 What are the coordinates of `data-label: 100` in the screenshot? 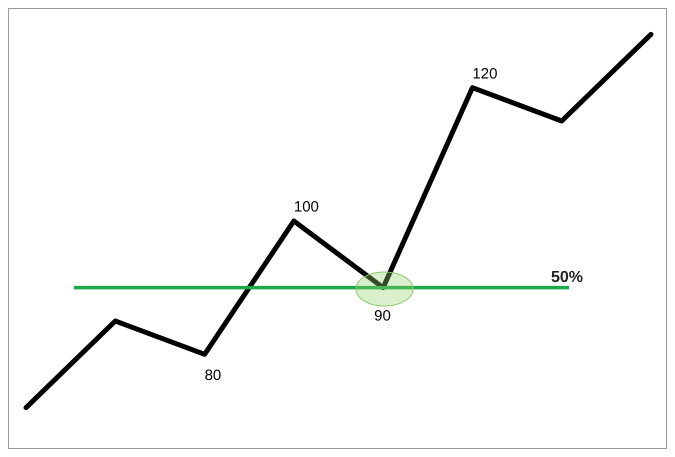 It's located at (306, 207).